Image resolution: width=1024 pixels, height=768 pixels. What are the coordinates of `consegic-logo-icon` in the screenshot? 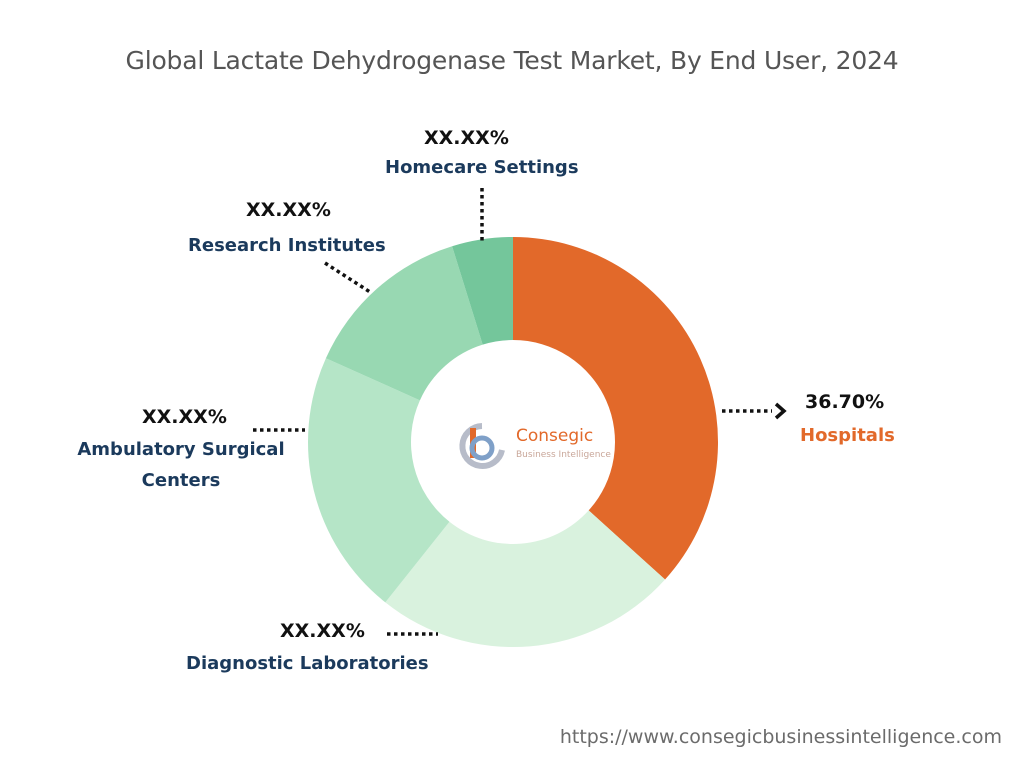 It's located at (482, 446).